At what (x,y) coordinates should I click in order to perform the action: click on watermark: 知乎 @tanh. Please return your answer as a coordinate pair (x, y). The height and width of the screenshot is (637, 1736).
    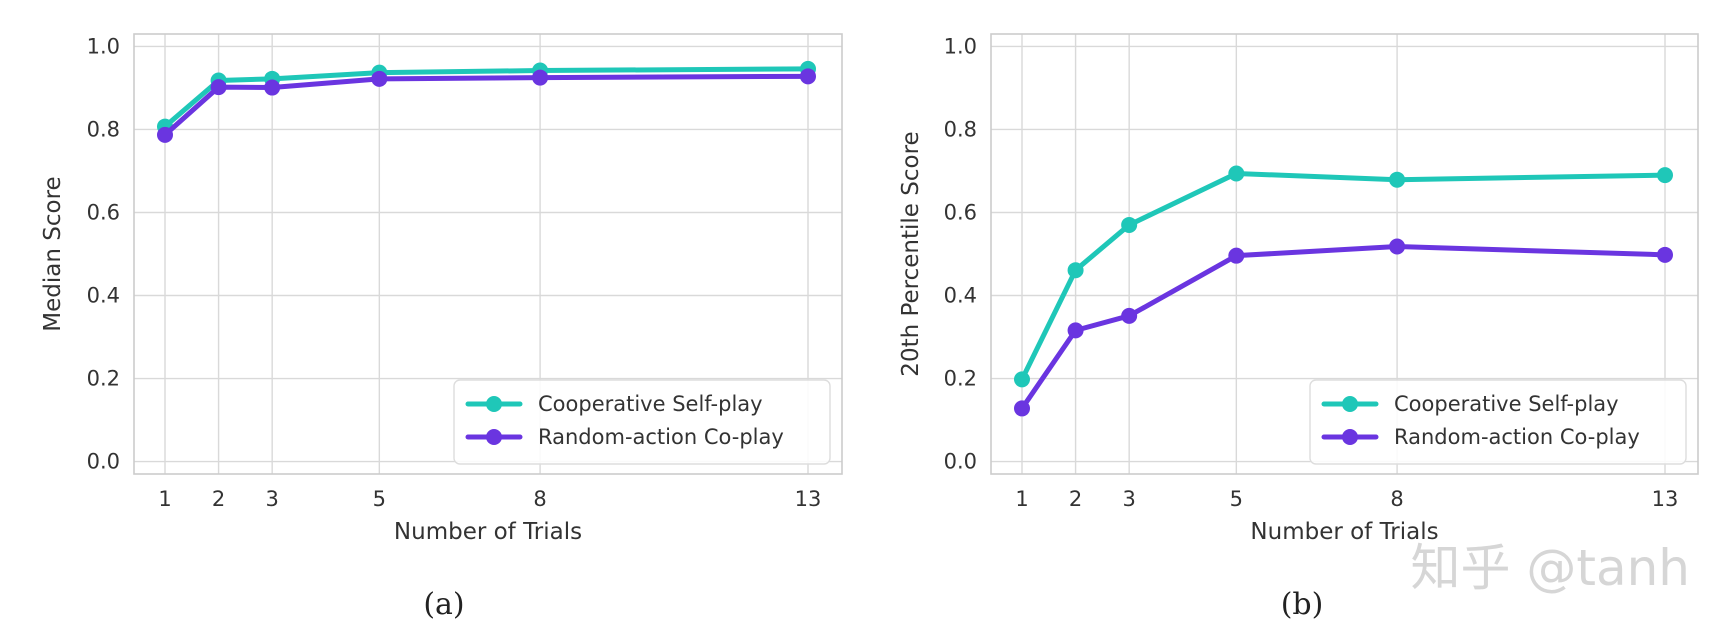
    Looking at the image, I should click on (1550, 568).